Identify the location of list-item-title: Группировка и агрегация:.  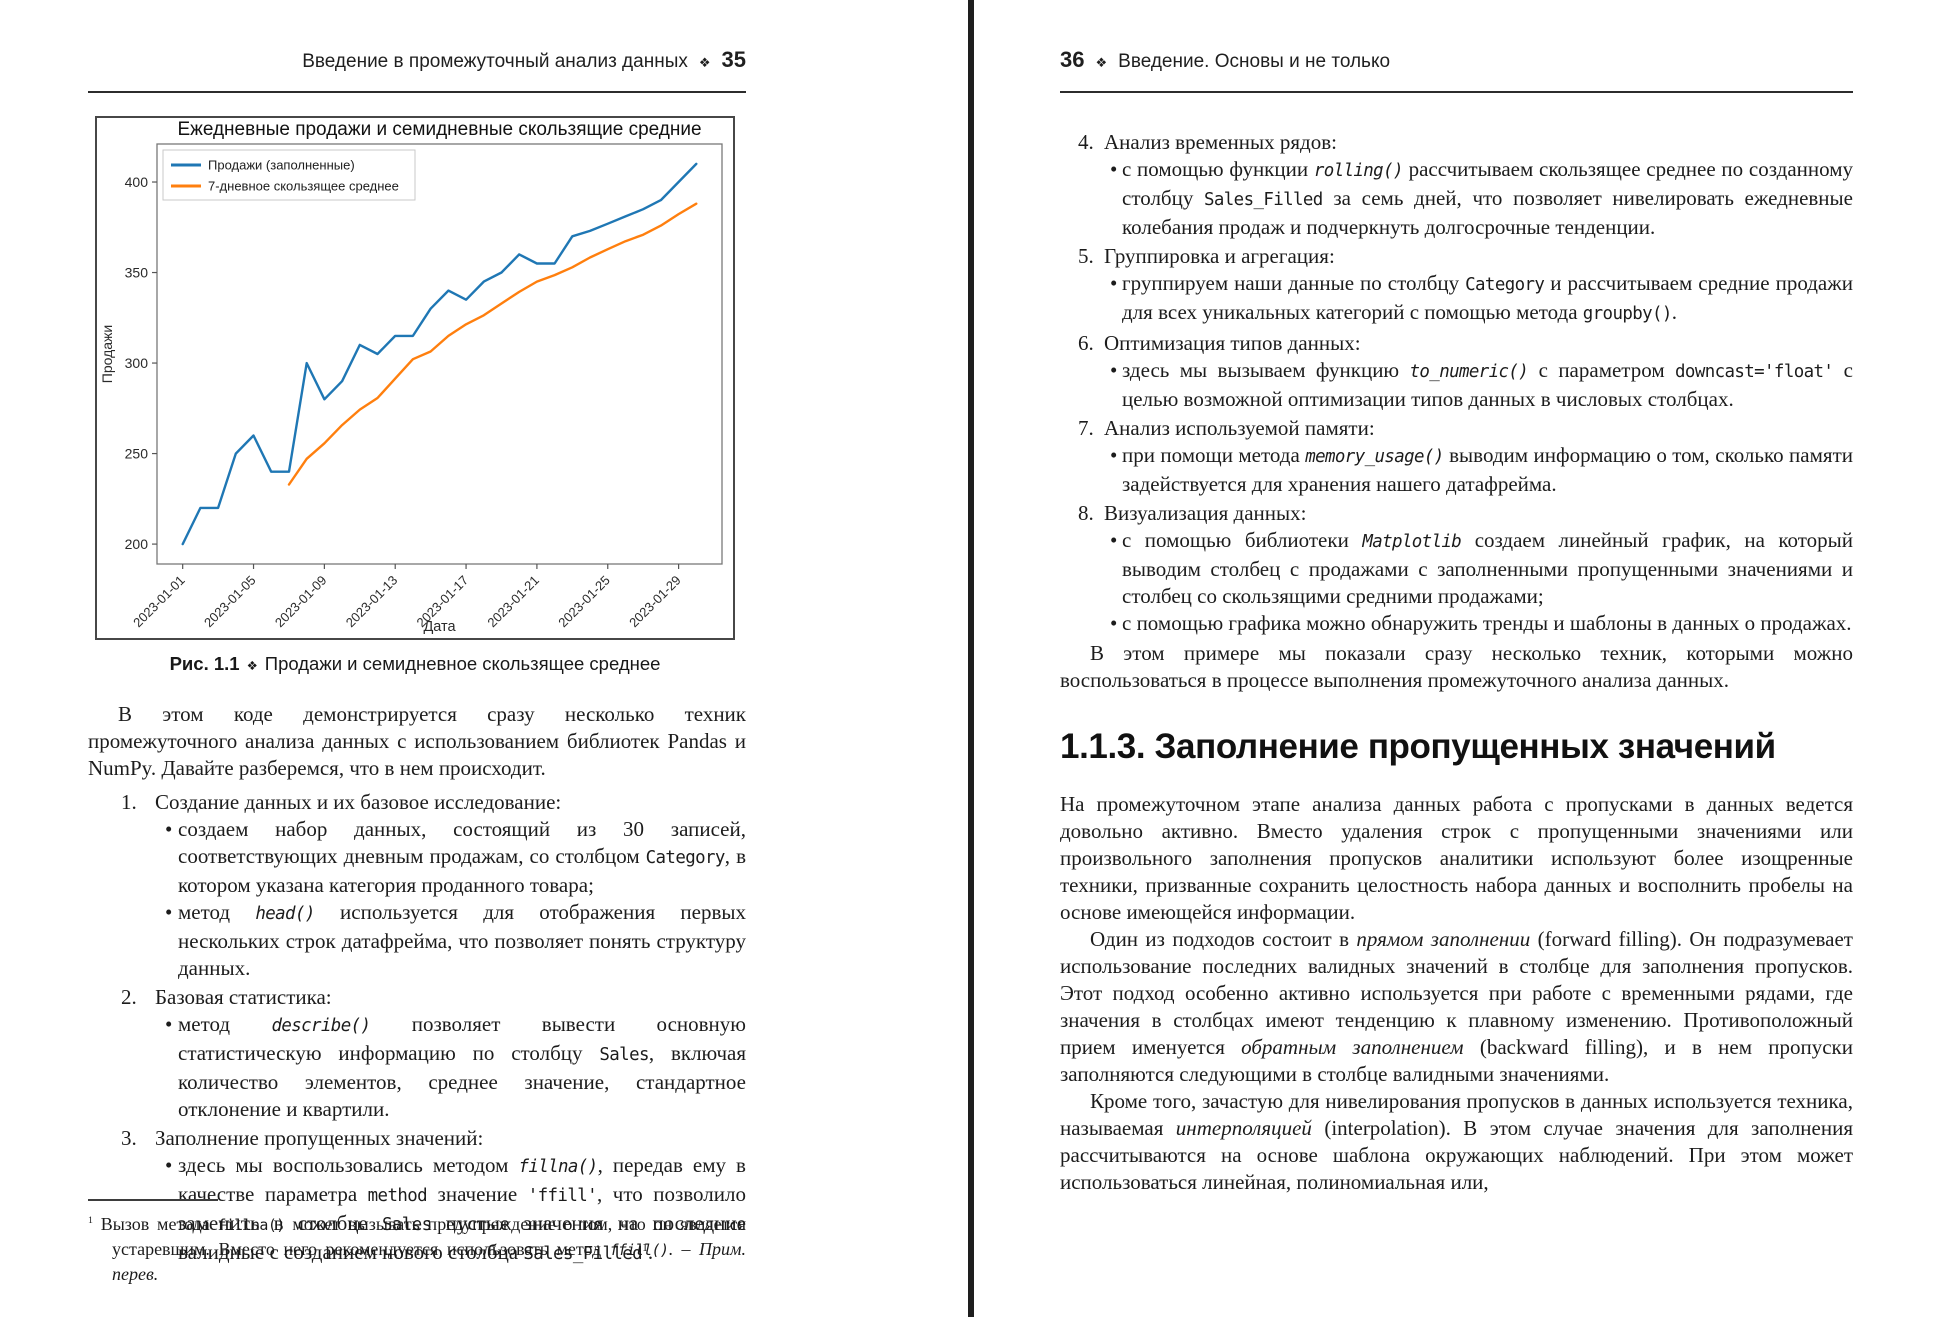
(1219, 256).